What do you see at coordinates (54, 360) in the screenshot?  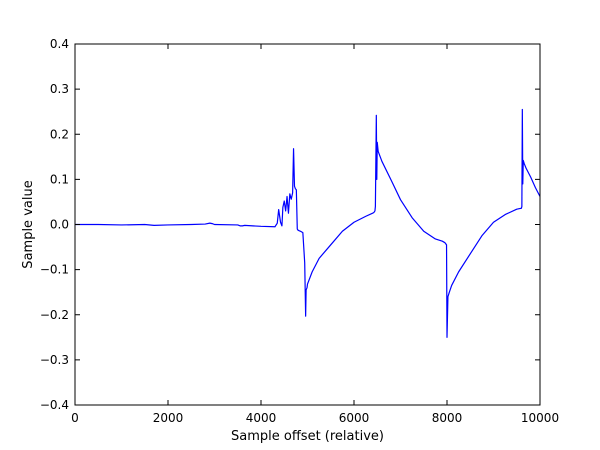 I see `y-tick-label: −0.3` at bounding box center [54, 360].